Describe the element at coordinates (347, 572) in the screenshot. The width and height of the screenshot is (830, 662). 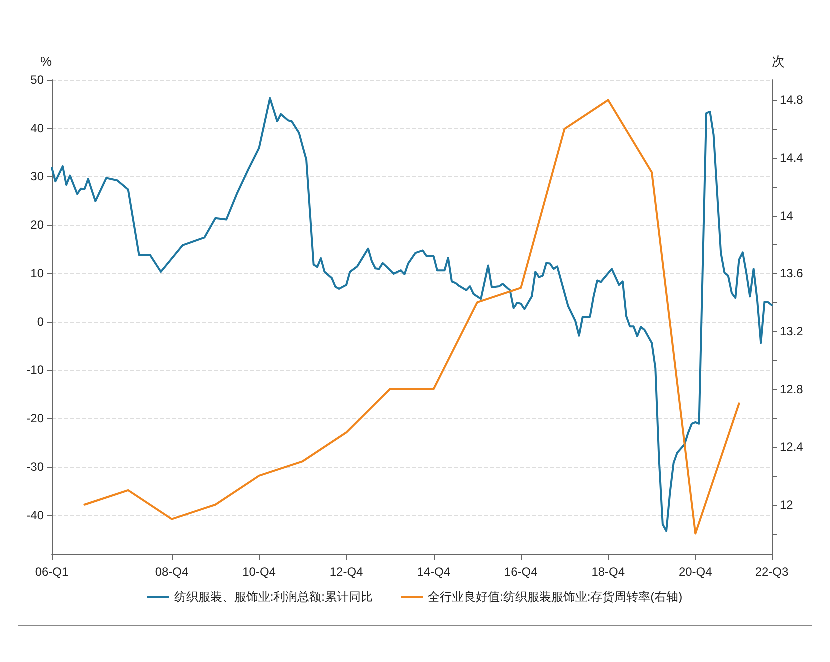
I see `x-tick-label: 12-Q4` at that location.